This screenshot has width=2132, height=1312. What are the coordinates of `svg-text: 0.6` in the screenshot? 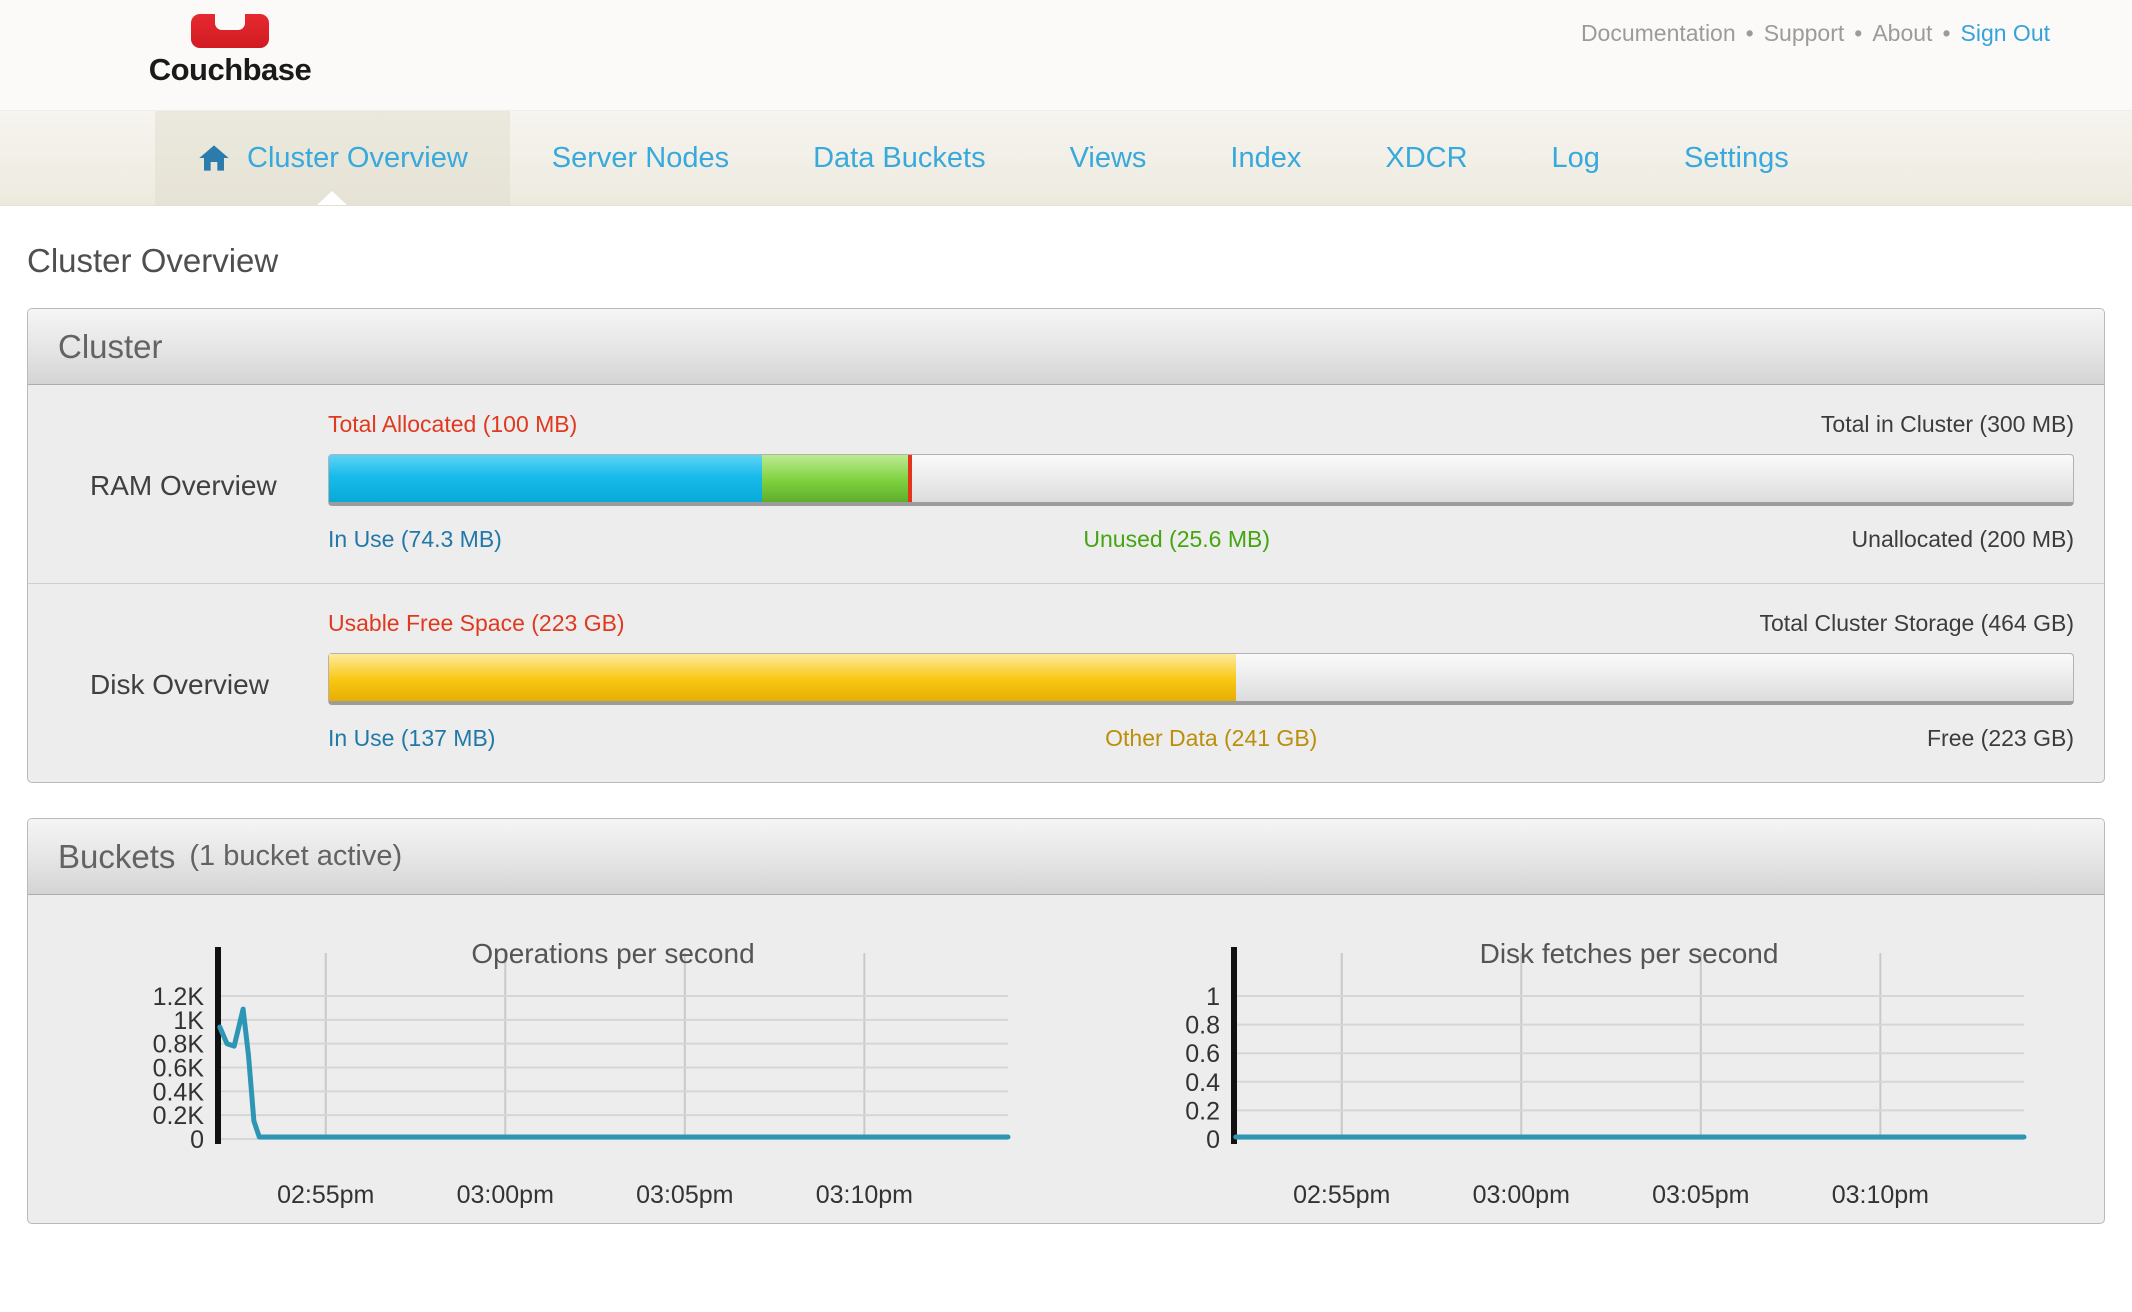 It's located at (1202, 1054).